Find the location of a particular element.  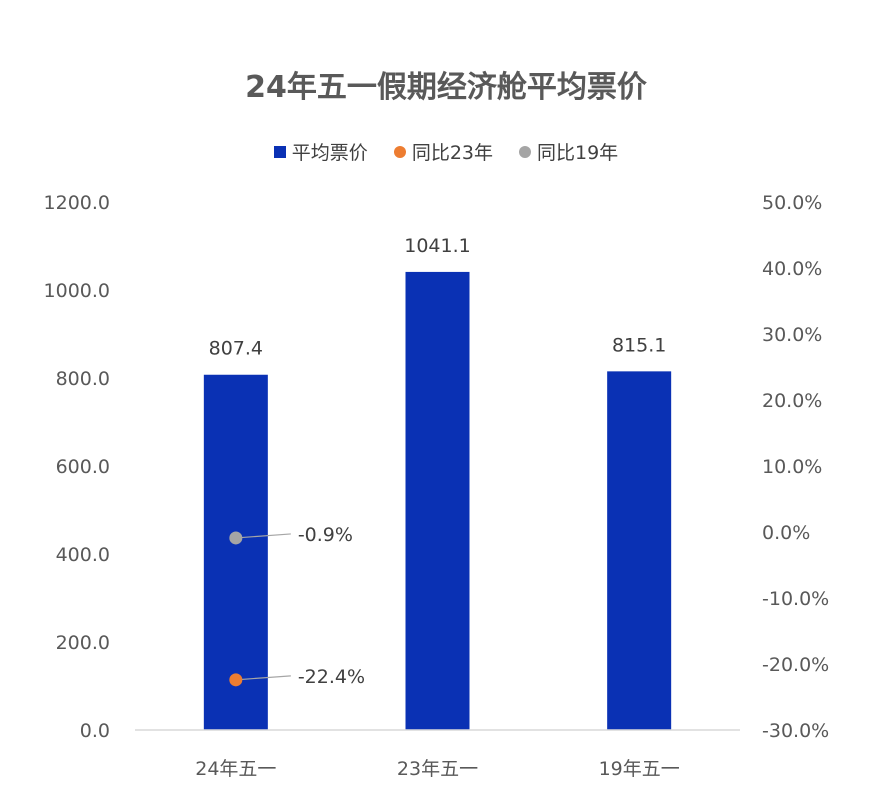

y-right-tick-label: 30.0% is located at coordinates (792, 335).